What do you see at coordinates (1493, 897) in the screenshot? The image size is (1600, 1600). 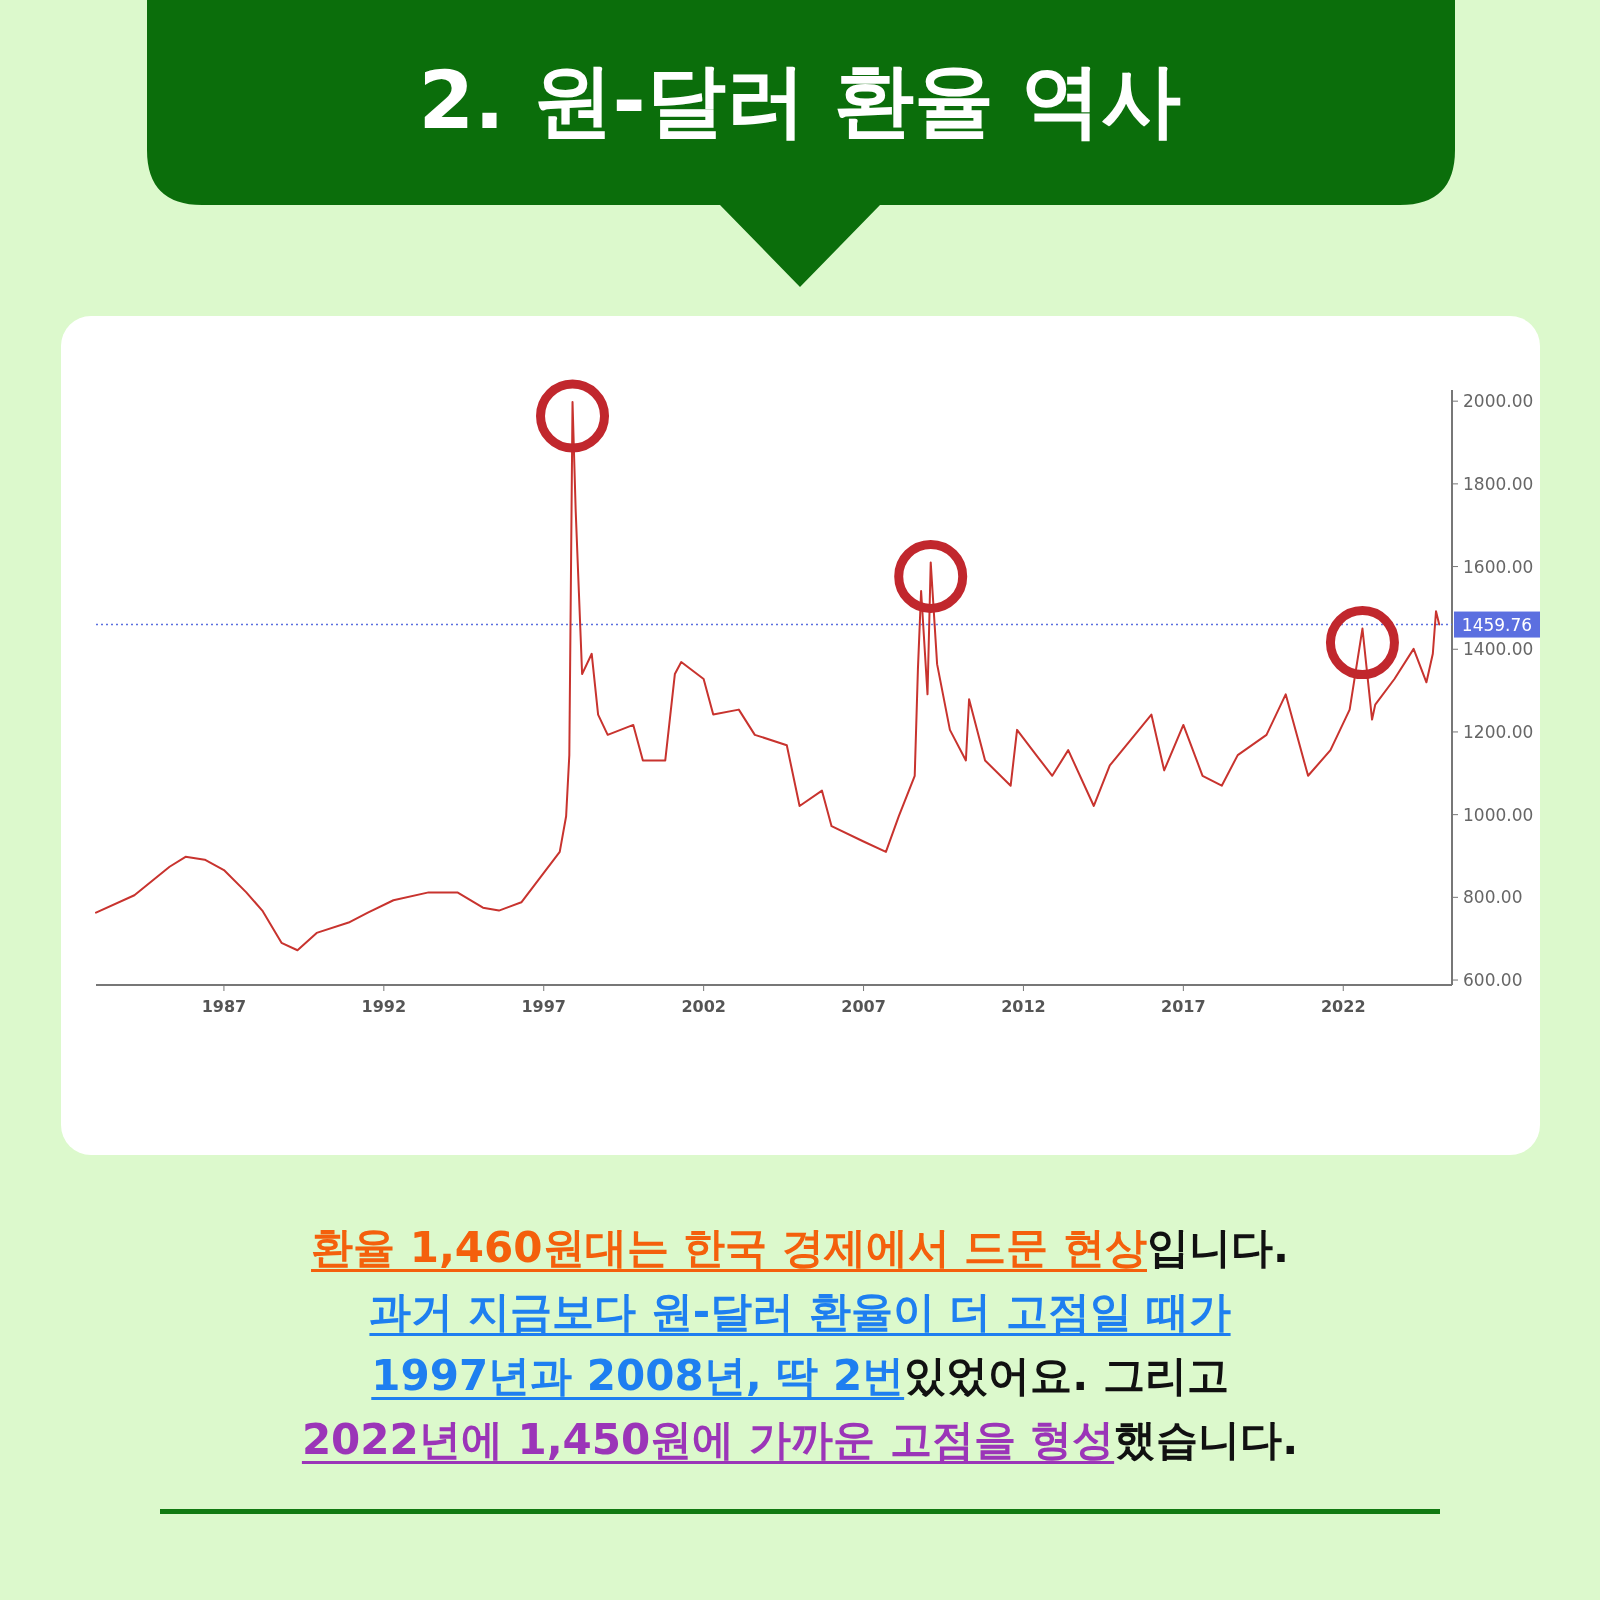 I see `y-tick-label: 800.00` at bounding box center [1493, 897].